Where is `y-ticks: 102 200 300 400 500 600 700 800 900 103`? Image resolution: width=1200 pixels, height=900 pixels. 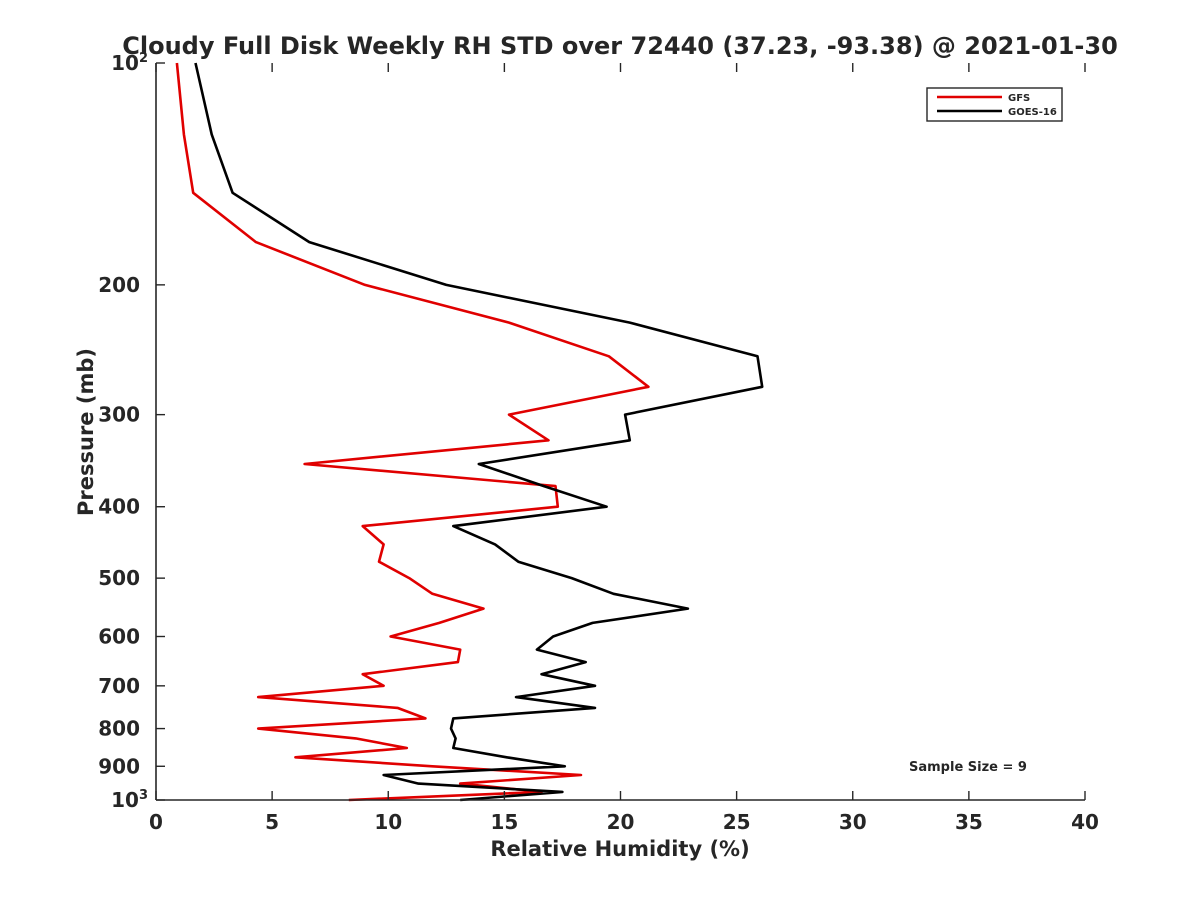 y-ticks: 102 200 300 400 500 600 700 800 900 103 is located at coordinates (131, 431).